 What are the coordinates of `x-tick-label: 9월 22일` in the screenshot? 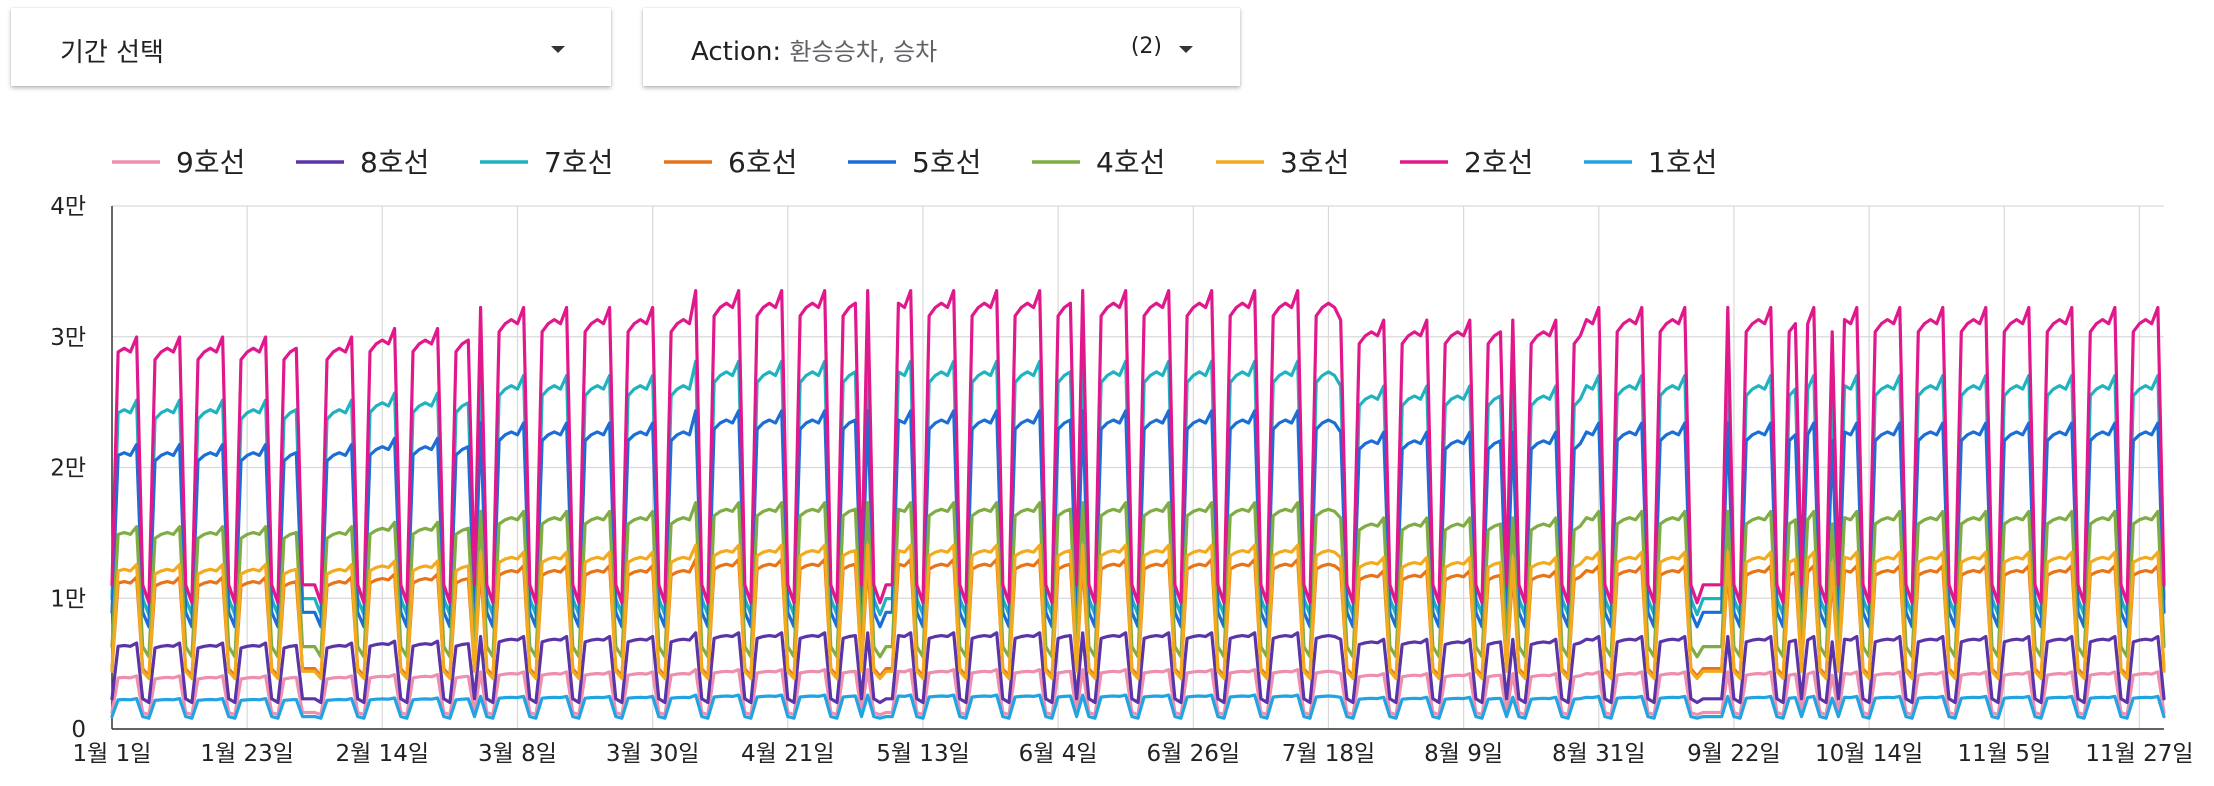 It's located at (1734, 754).